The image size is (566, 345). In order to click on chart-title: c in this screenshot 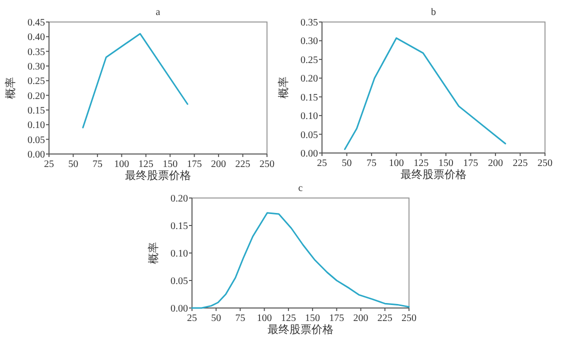, I will do `click(301, 188)`.